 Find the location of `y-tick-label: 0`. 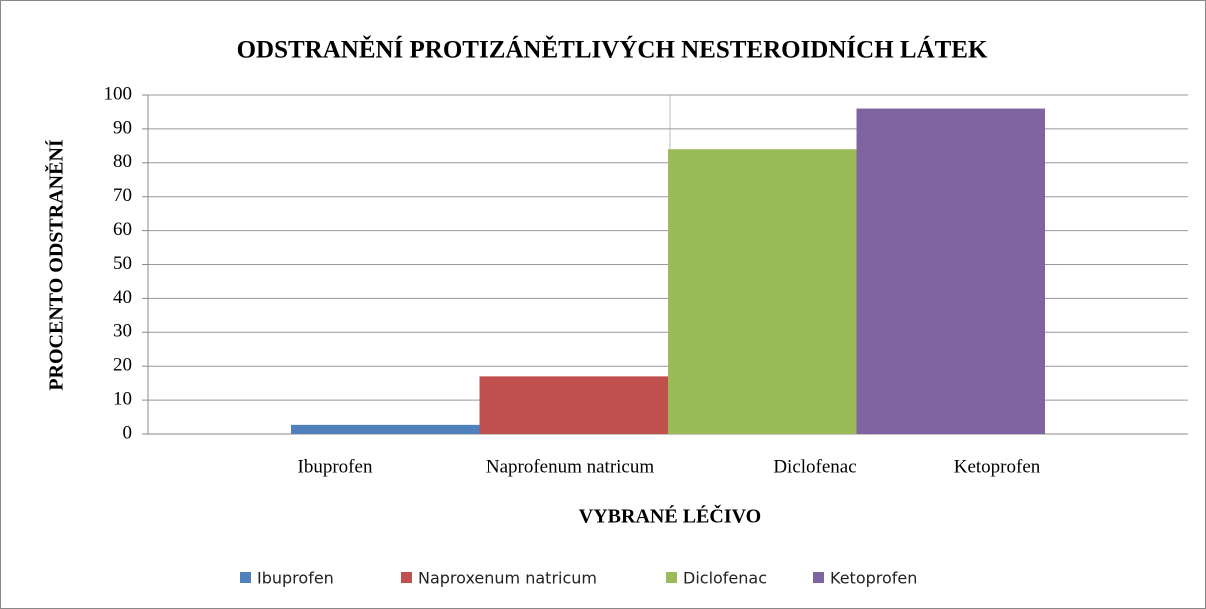

y-tick-label: 0 is located at coordinates (128, 432).